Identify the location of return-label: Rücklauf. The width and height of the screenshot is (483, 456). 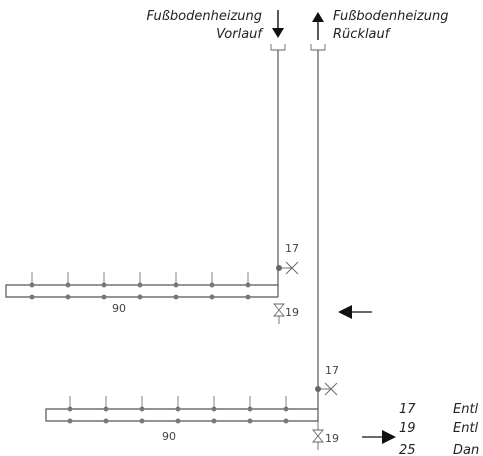
(362, 34).